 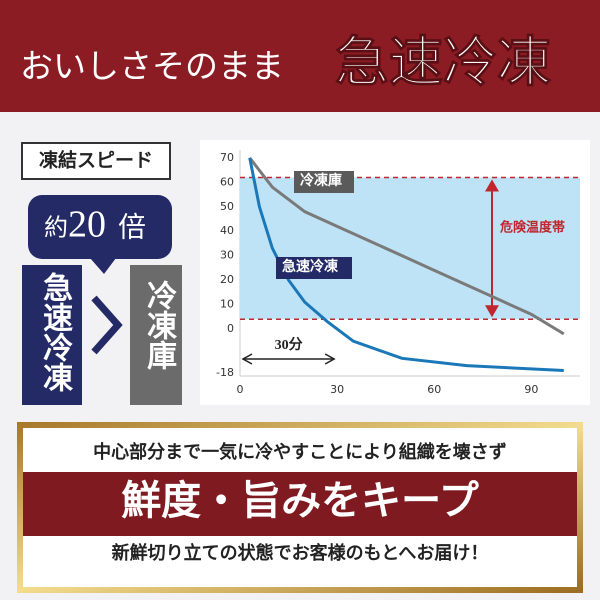 I want to click on y-tick-label: 0, so click(x=230, y=328).